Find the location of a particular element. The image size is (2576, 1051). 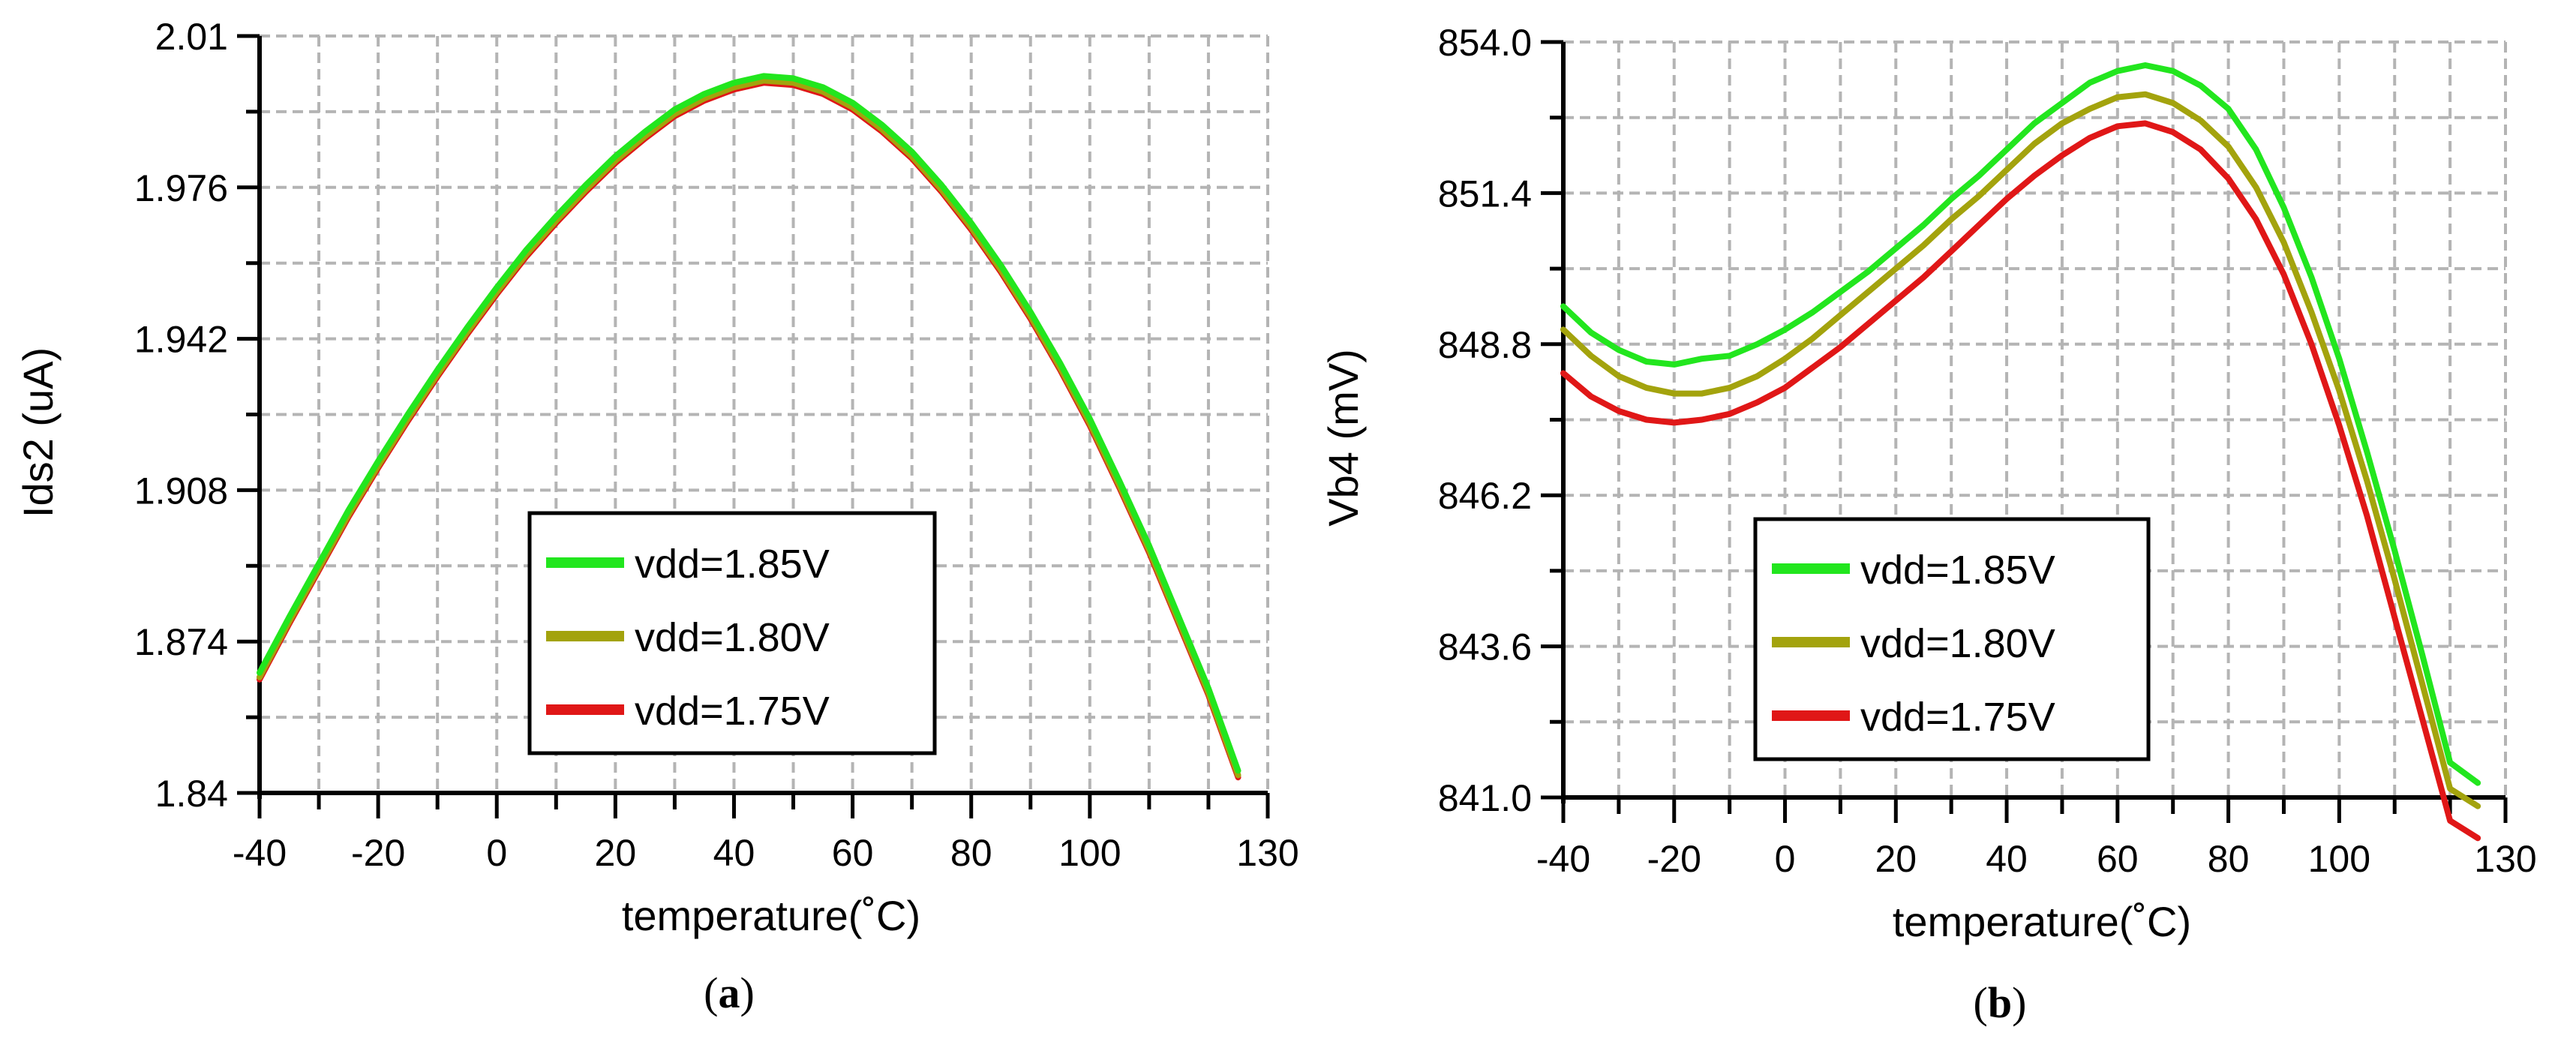

y-tick-label: 848.8 is located at coordinates (1485, 345).